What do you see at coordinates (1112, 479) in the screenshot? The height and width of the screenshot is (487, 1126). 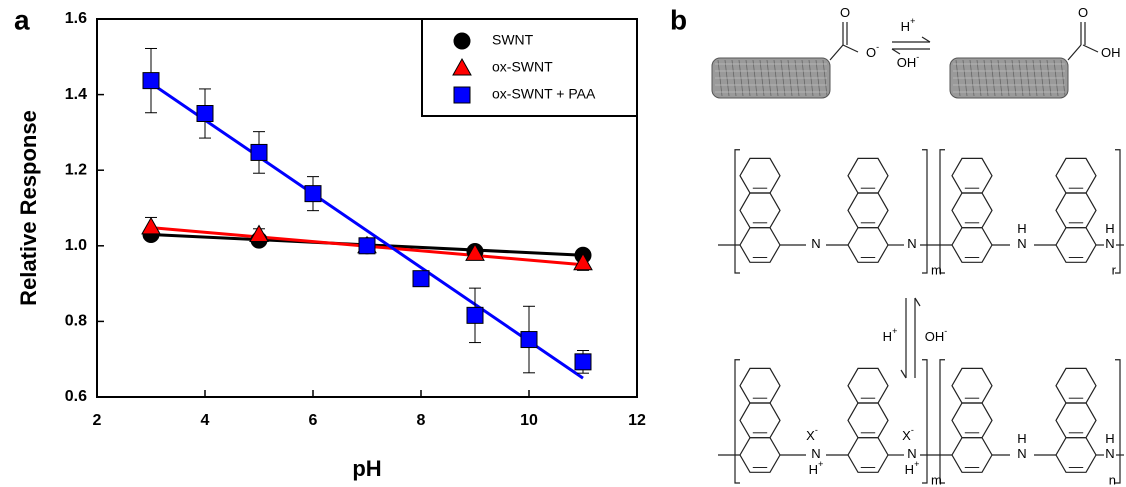 I see `subscript: n` at bounding box center [1112, 479].